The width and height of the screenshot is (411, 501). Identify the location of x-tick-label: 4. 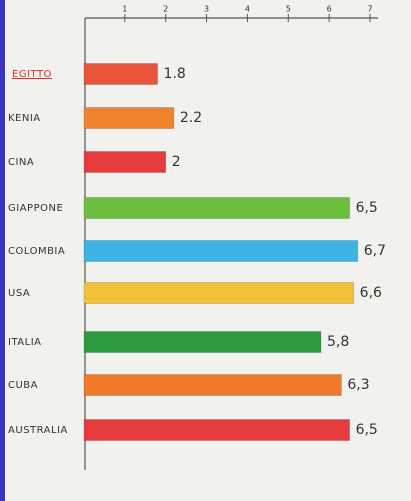
(247, 9).